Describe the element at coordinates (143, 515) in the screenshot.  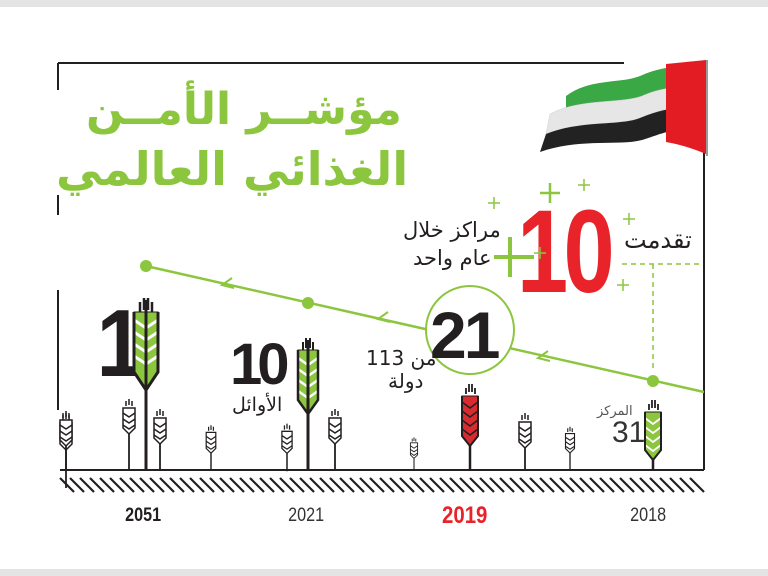
I see `year-2051: 2051` at that location.